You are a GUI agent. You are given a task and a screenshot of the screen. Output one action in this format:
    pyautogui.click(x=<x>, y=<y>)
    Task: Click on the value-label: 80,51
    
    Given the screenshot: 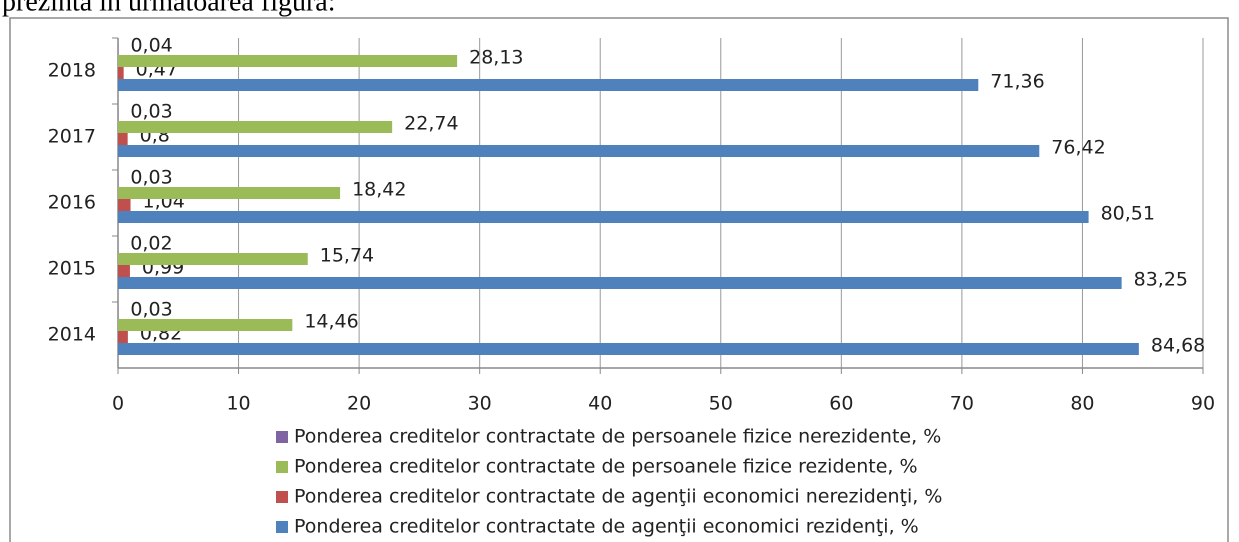 What is the action you would take?
    pyautogui.click(x=1128, y=214)
    